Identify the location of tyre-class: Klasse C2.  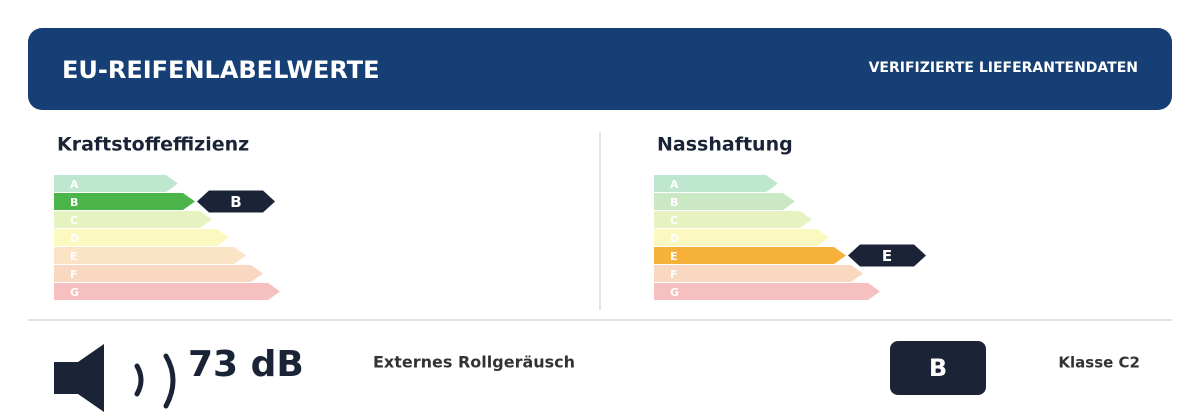
(1099, 363).